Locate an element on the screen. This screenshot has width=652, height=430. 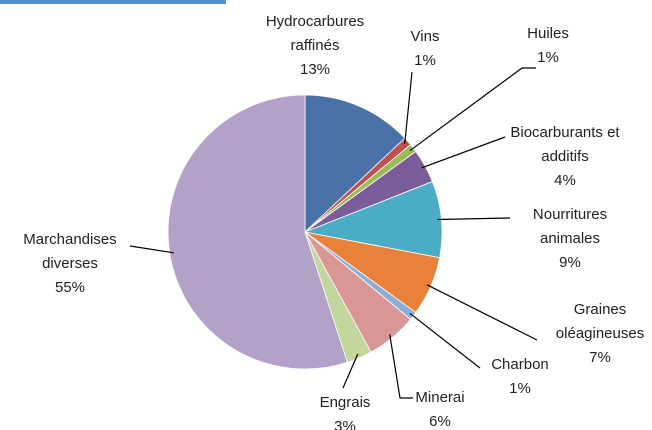
category-name: Marchandises diverses is located at coordinates (70, 251).